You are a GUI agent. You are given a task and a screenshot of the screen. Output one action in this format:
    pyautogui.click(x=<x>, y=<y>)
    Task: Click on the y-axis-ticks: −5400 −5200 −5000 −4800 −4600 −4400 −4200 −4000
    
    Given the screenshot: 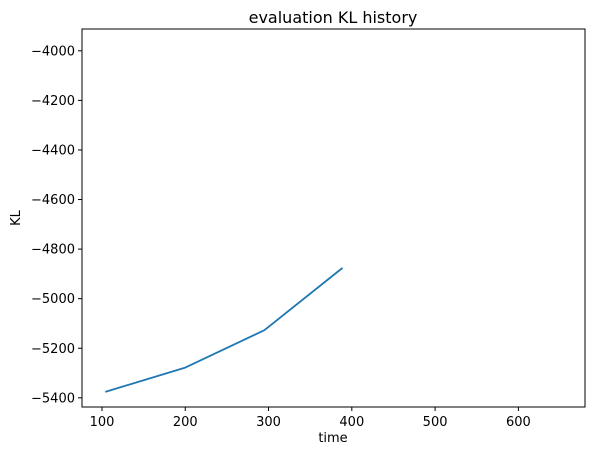 What is the action you would take?
    pyautogui.click(x=56, y=225)
    